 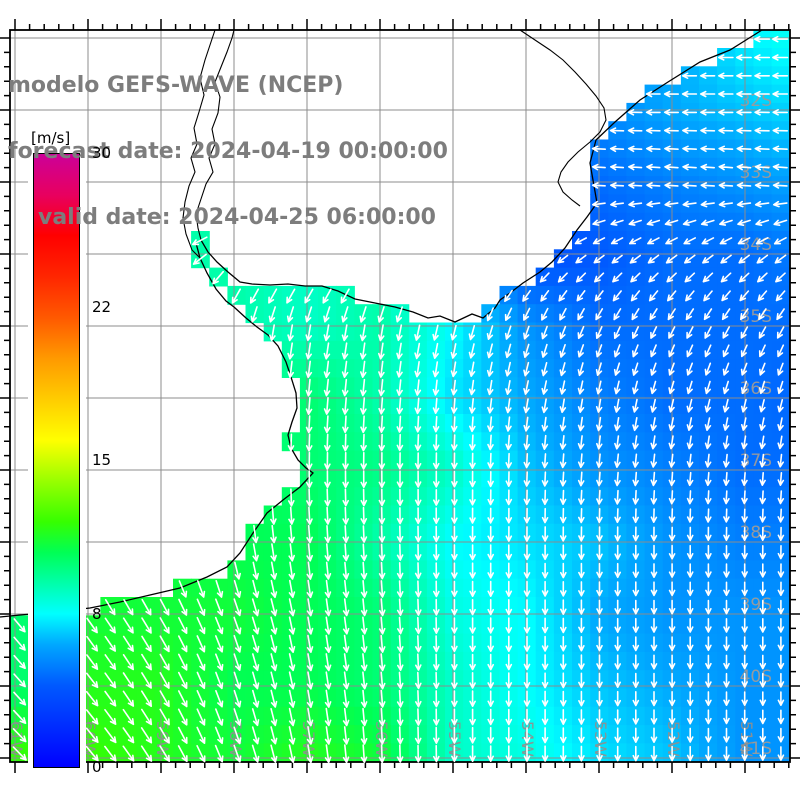 I want to click on colorbar-tick-label: 22, so click(x=102, y=306).